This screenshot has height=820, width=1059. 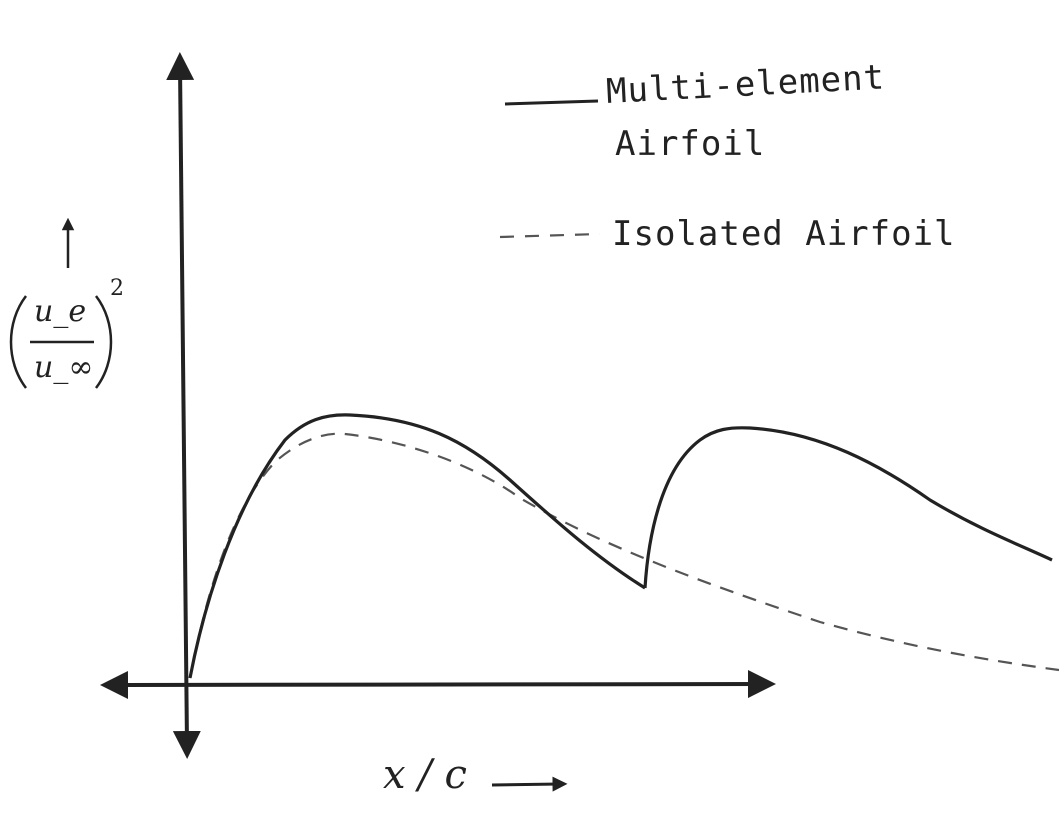 I want to click on y-label-left-paren, so click(x=18, y=342).